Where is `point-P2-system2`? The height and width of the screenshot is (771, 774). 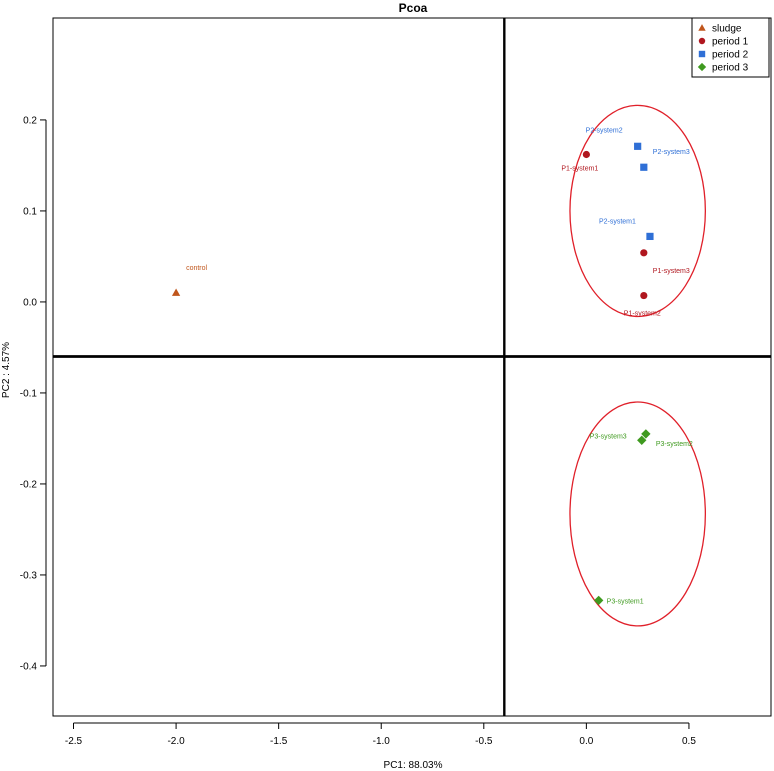
point-P2-system2 is located at coordinates (638, 146).